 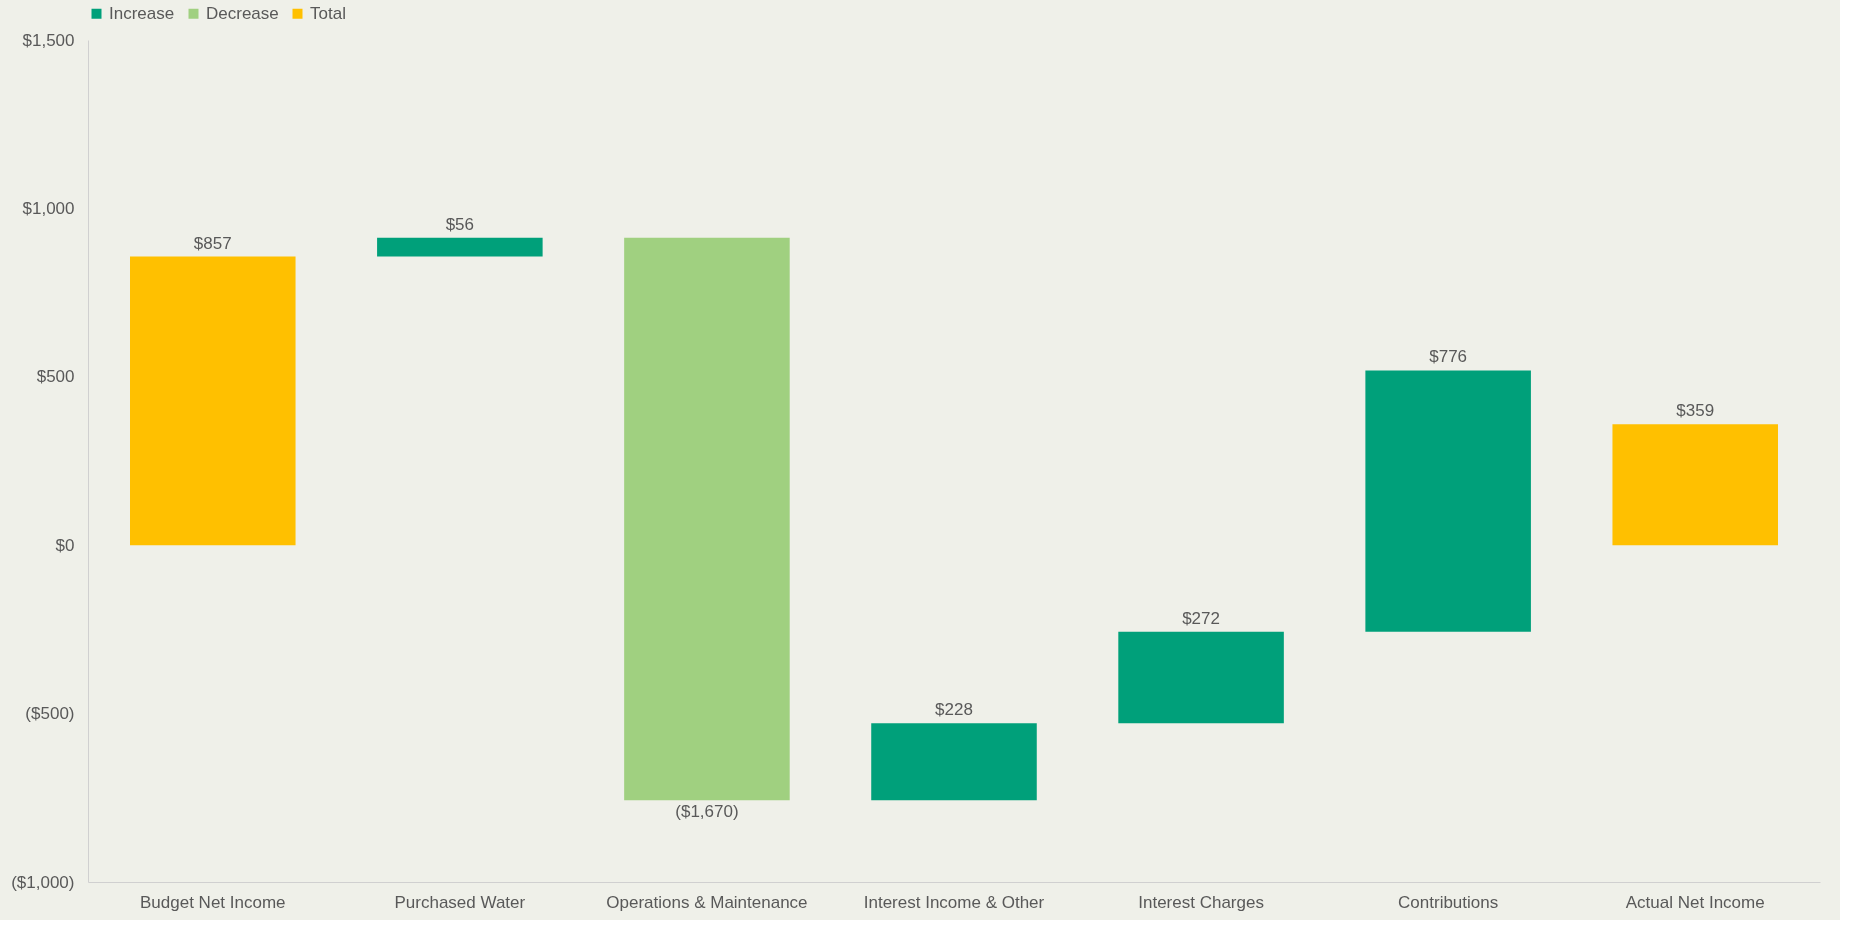 I want to click on y-tick-label: $1,000, so click(x=48, y=208).